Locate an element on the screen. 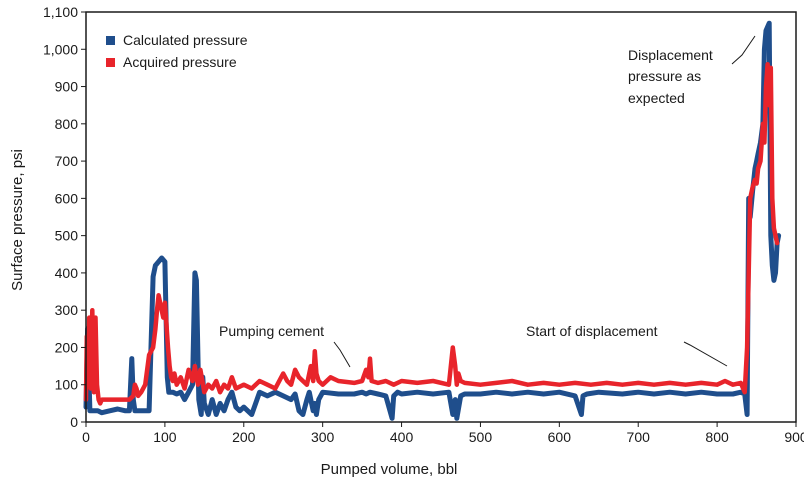 The width and height of the screenshot is (804, 482). y-tick-label: 800 is located at coordinates (67, 124).